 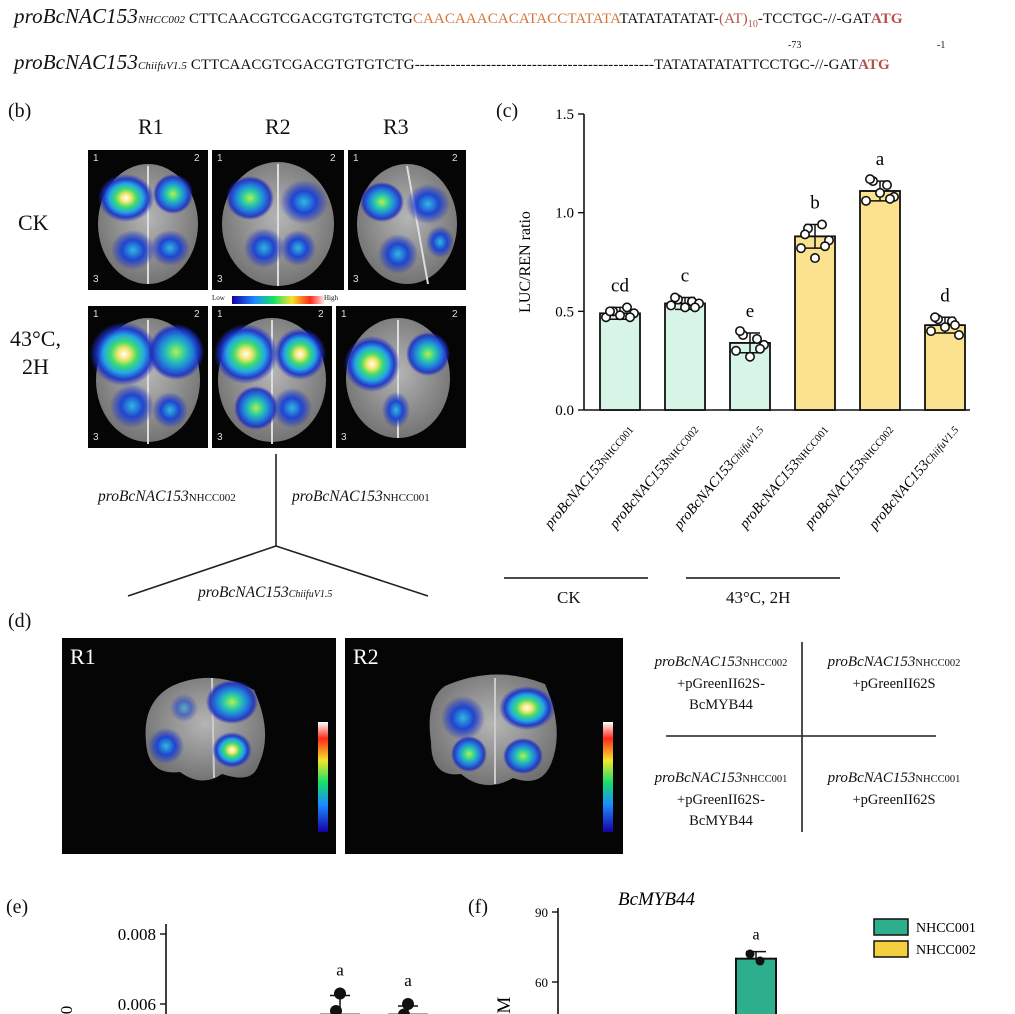 I want to click on panel-label-c: (c), so click(x=507, y=111).